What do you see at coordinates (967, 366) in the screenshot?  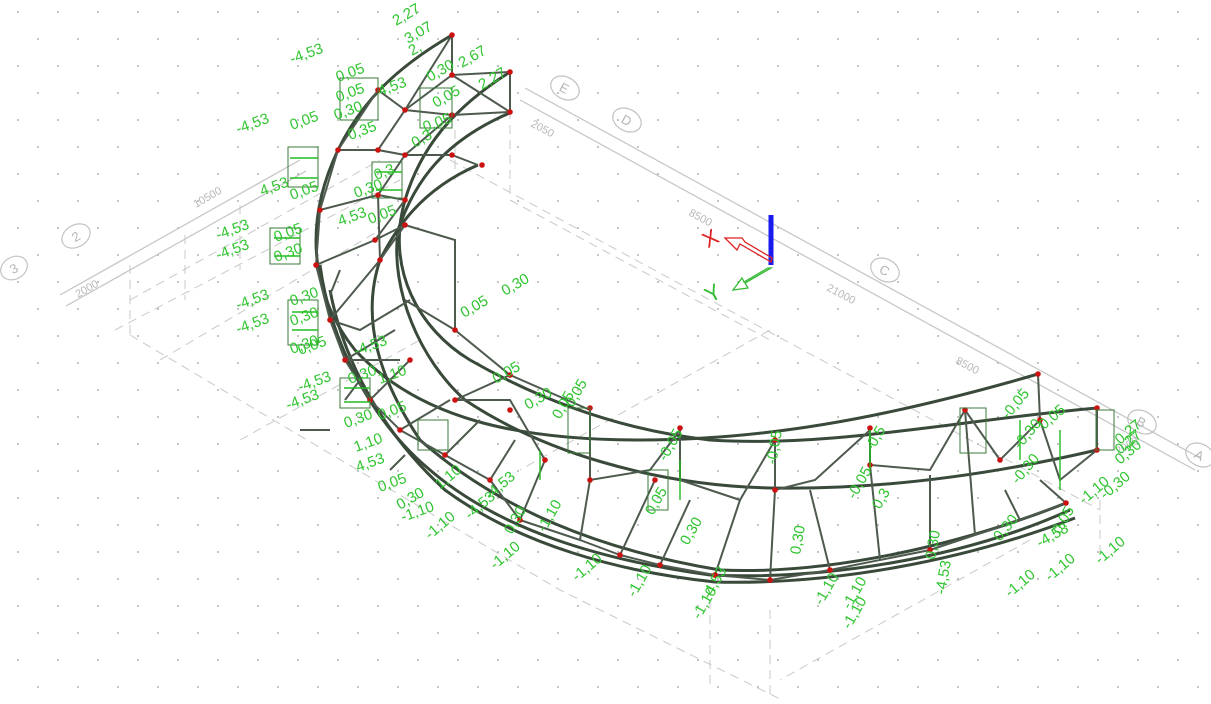 I see `dimension-text: 8500` at bounding box center [967, 366].